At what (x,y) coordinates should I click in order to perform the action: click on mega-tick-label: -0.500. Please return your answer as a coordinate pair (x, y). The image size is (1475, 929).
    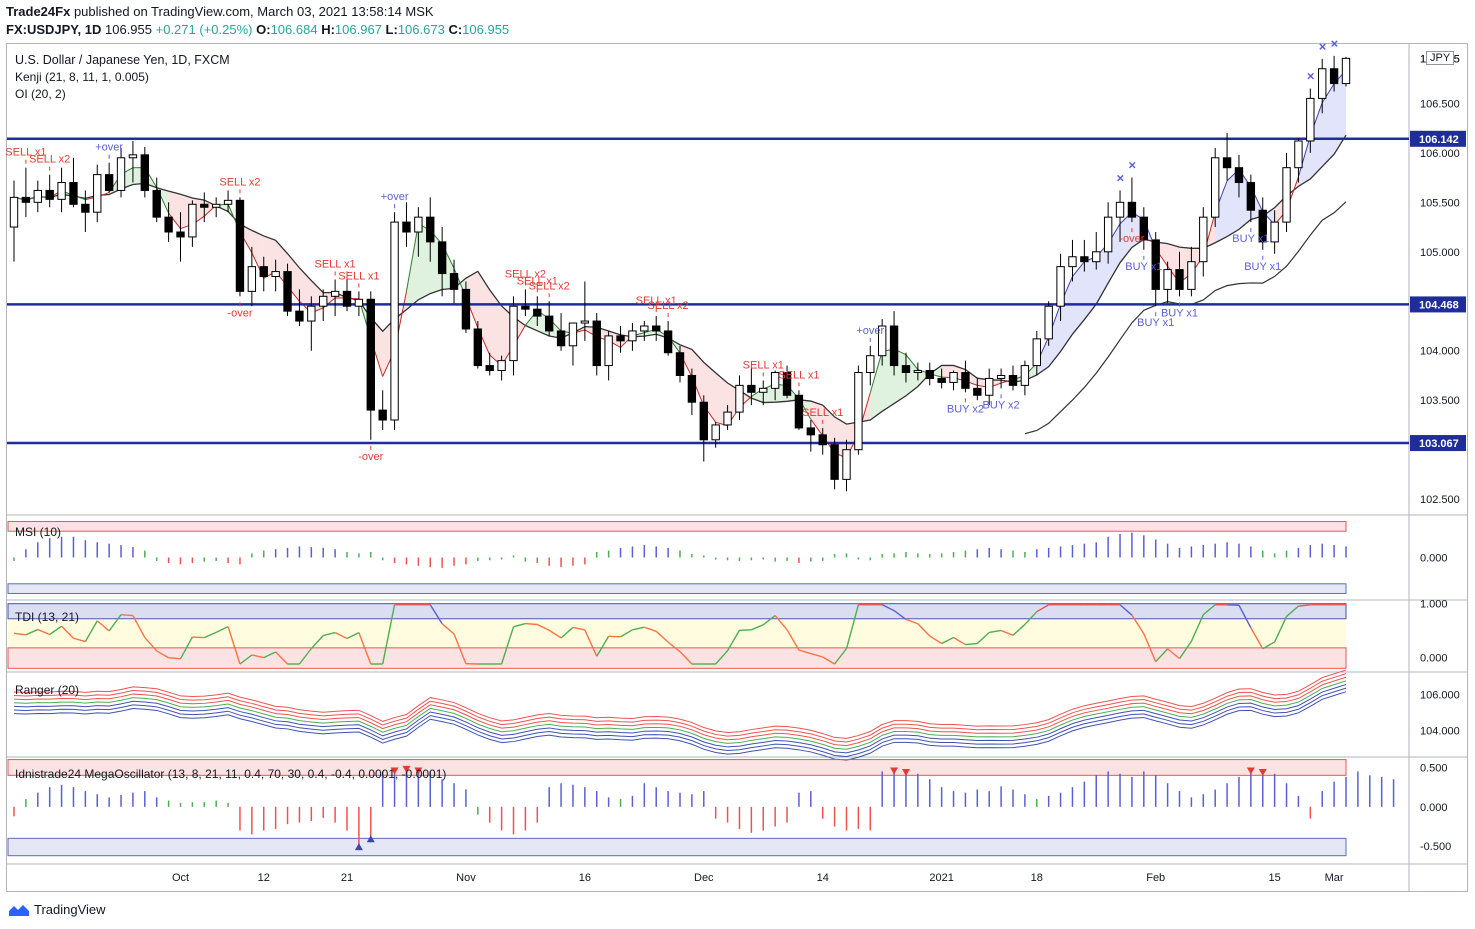
    Looking at the image, I should click on (1435, 847).